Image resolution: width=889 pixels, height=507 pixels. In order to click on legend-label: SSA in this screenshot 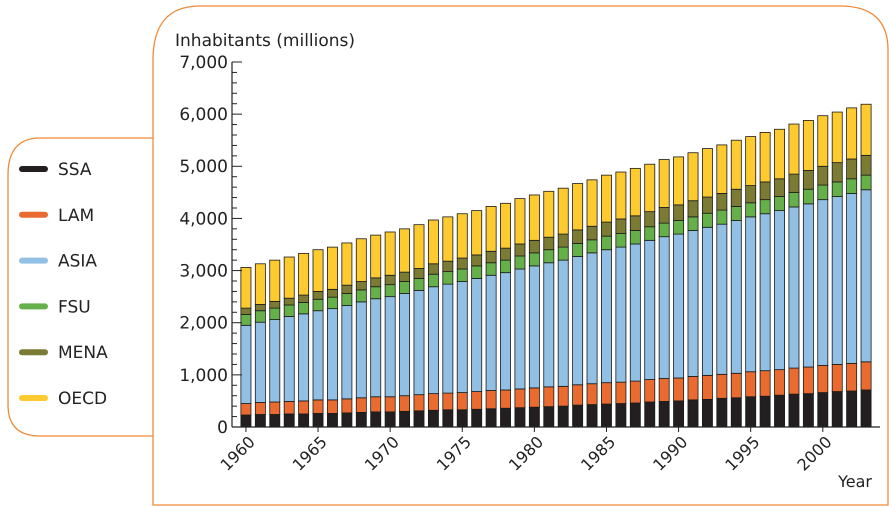, I will do `click(75, 170)`.